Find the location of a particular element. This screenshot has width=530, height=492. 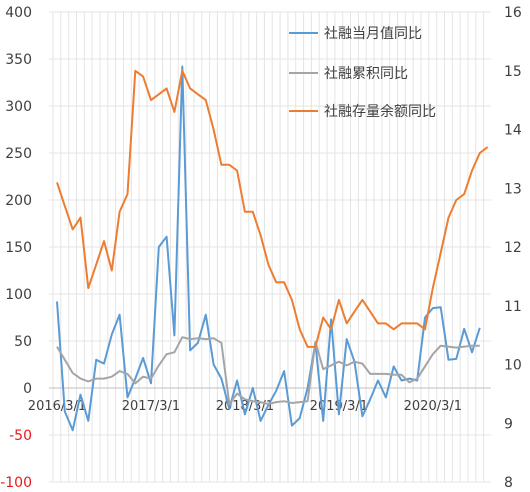

left-tick-label: 150 is located at coordinates (18, 248).